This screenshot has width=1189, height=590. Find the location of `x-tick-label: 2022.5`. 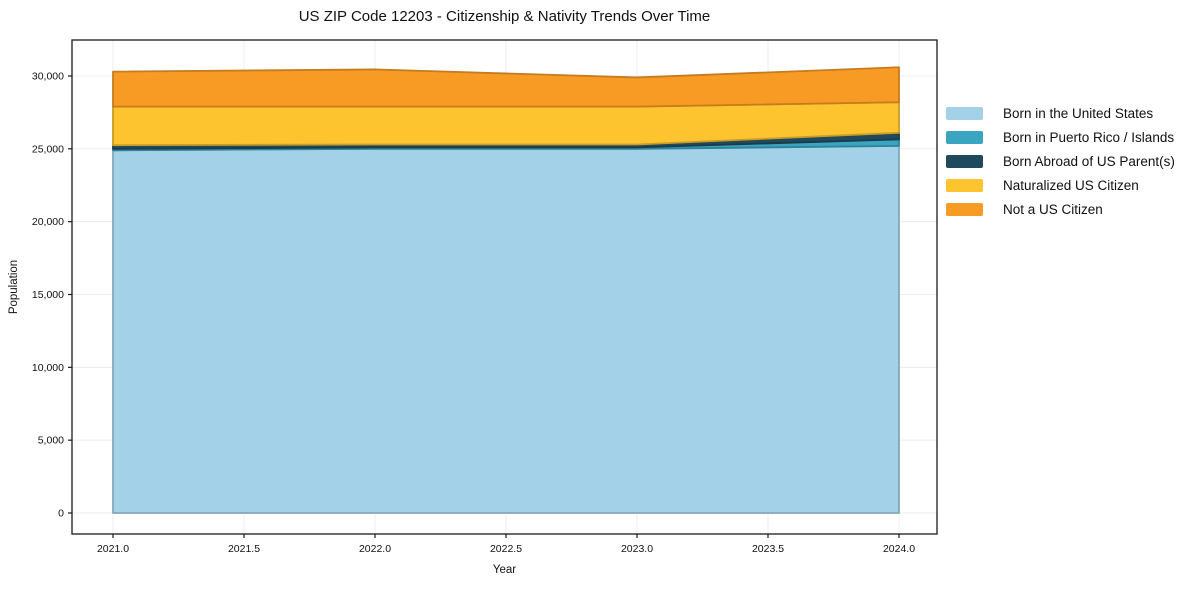

x-tick-label: 2022.5 is located at coordinates (506, 549).